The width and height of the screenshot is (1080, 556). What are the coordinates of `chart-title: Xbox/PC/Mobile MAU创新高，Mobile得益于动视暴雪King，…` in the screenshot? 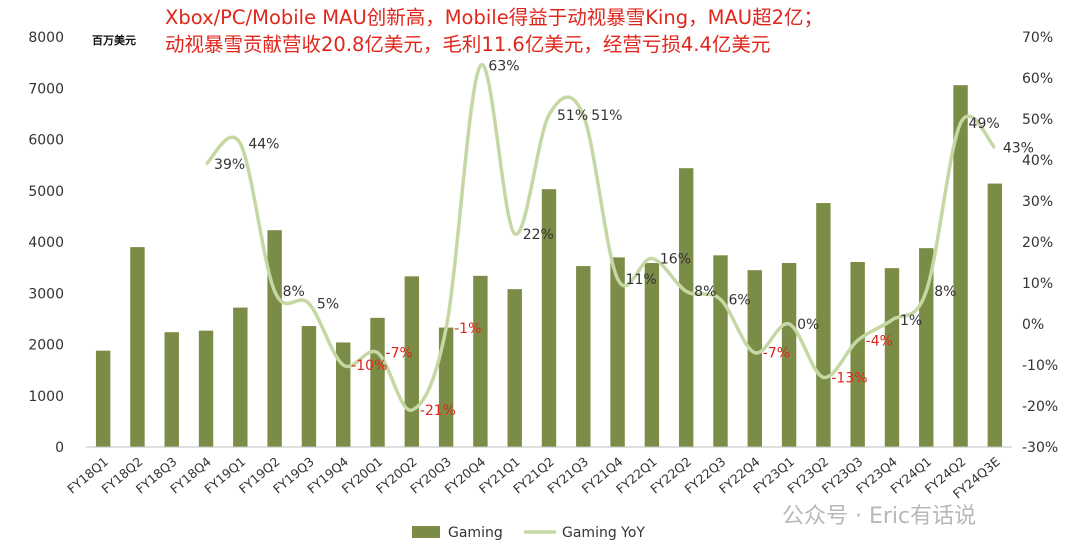 It's located at (565, 31).